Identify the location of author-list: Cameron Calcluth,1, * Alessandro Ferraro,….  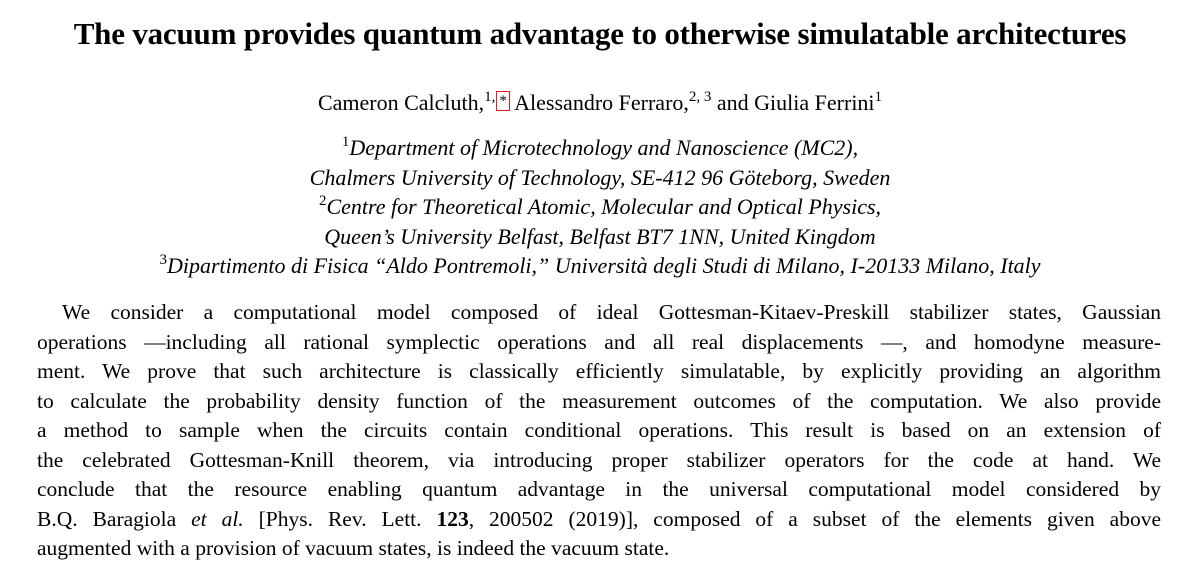
(600, 103).